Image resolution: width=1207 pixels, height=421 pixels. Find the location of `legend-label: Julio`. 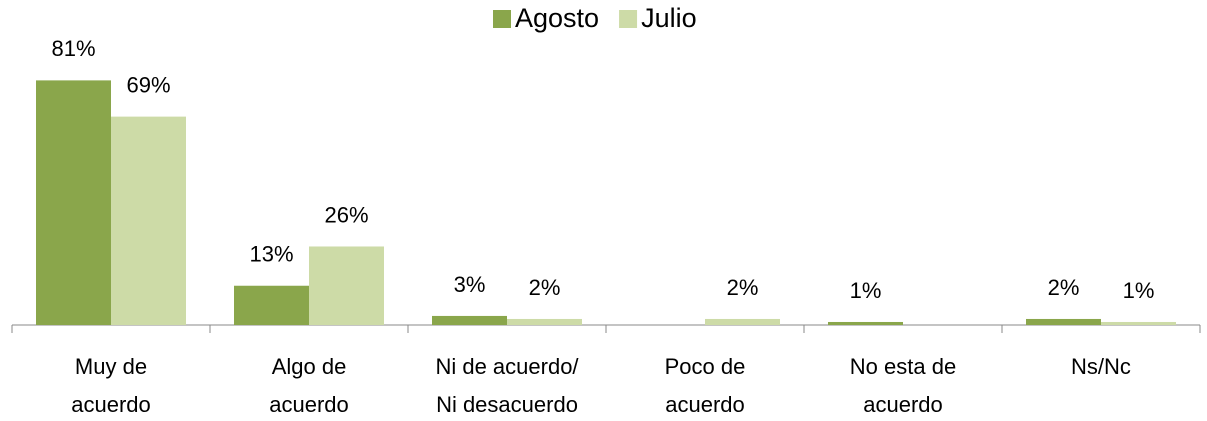

legend-label: Julio is located at coordinates (669, 18).